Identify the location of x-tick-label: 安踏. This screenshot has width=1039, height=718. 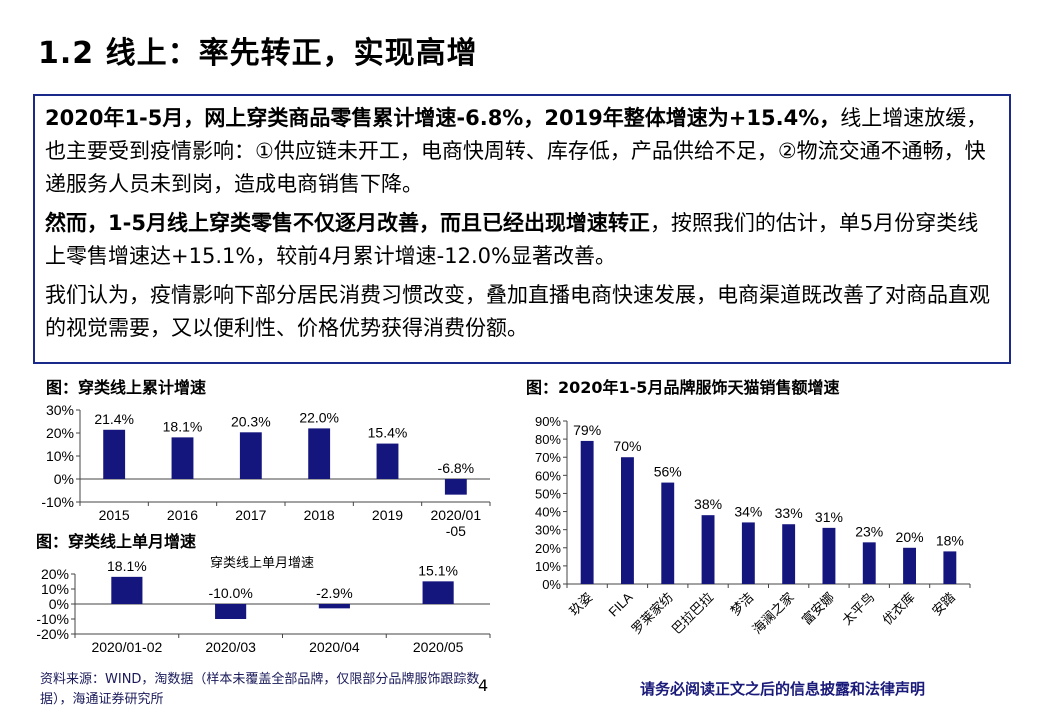
(943, 604).